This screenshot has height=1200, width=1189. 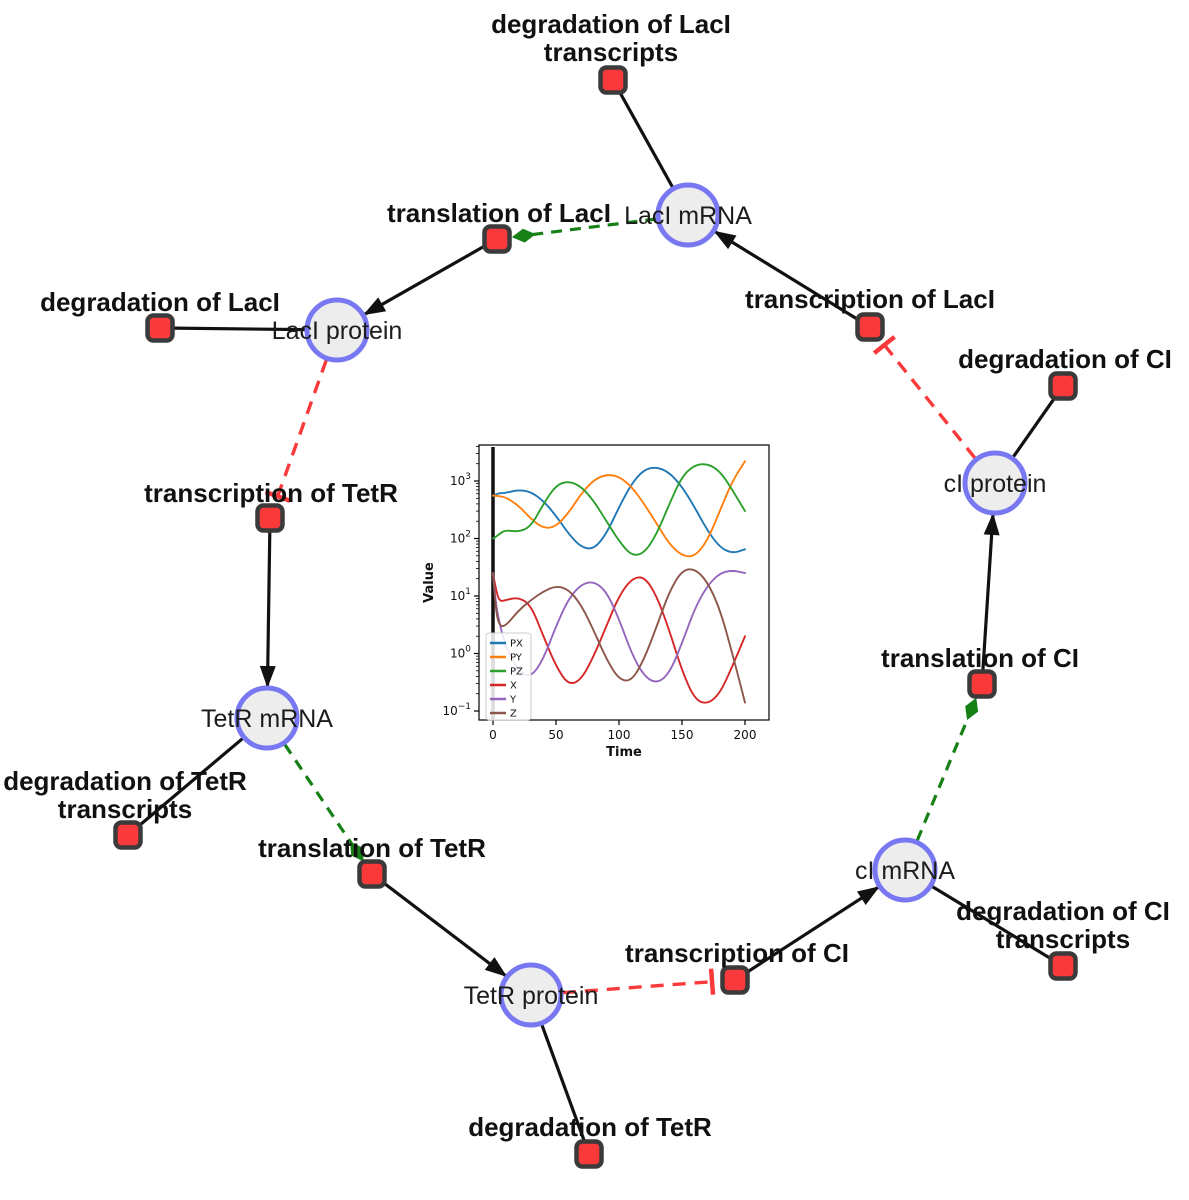 What do you see at coordinates (982, 684) in the screenshot?
I see `reaction-node-translation-of-ci` at bounding box center [982, 684].